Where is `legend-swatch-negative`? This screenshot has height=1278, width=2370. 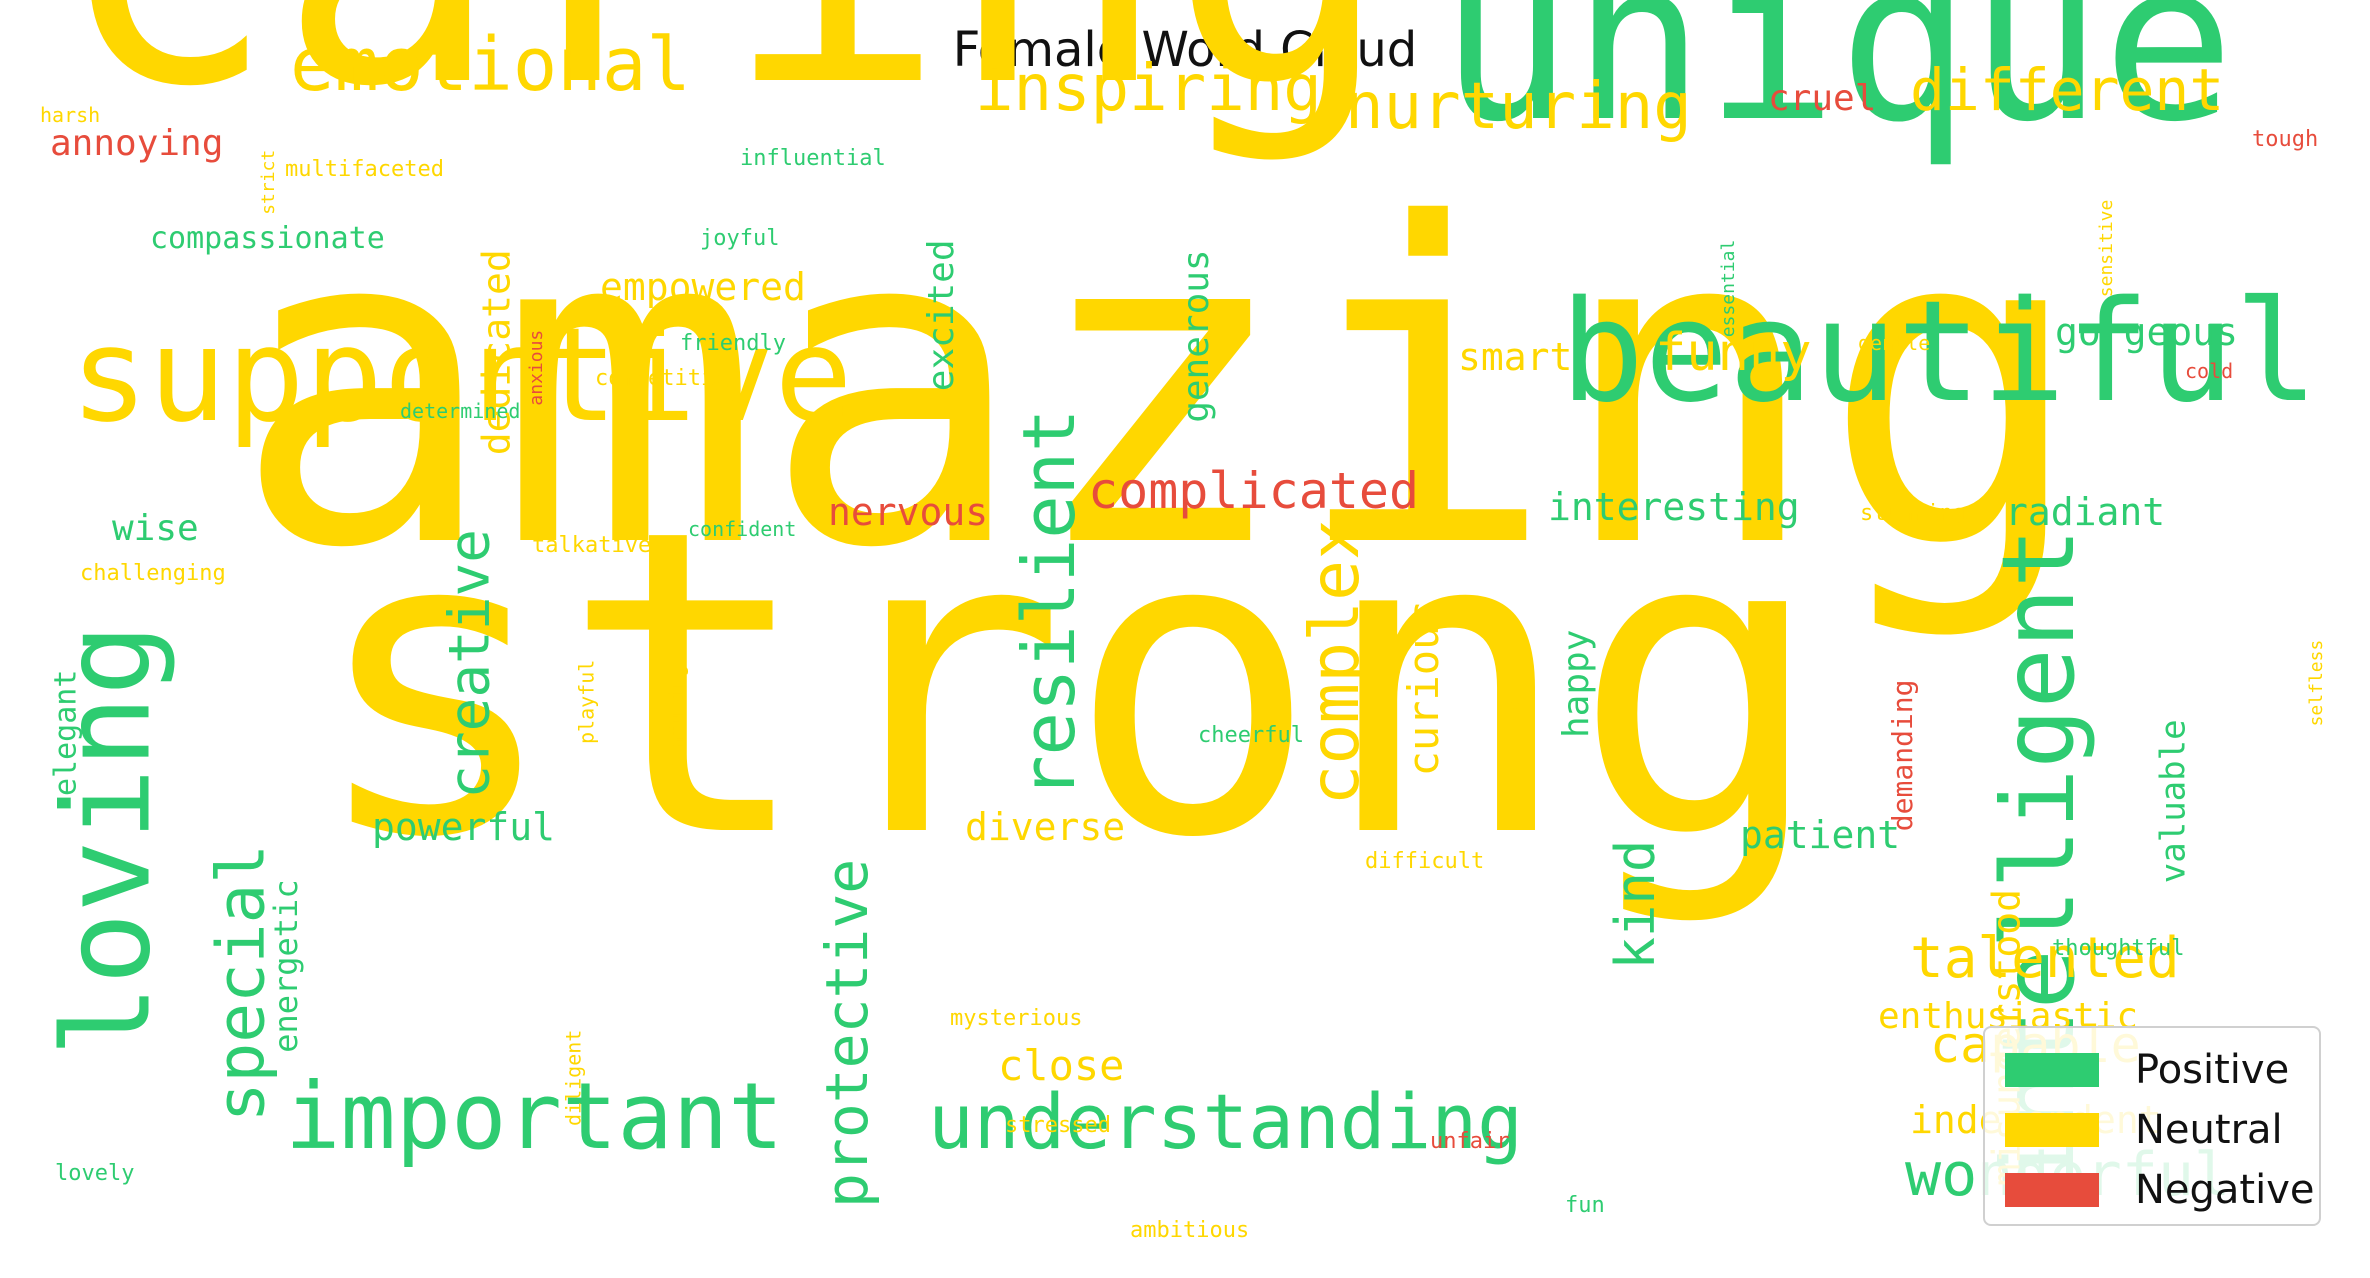
legend-swatch-negative is located at coordinates (2052, 1190).